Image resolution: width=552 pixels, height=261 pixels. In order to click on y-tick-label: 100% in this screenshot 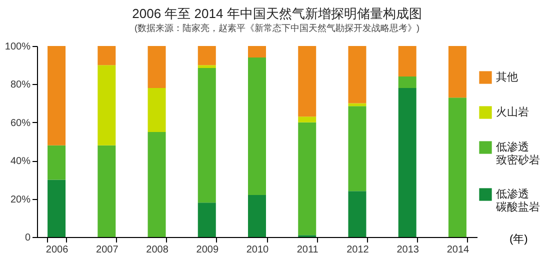, I will do `click(17, 47)`.